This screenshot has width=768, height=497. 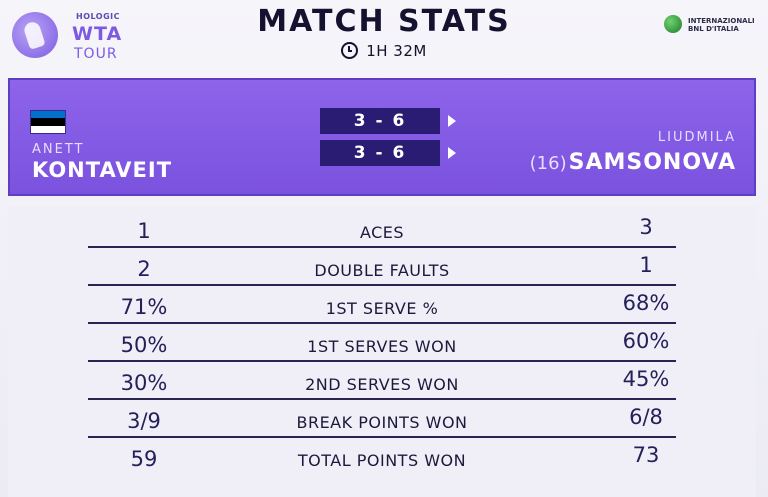 I want to click on match-duration: 1H 32M, so click(x=384, y=51).